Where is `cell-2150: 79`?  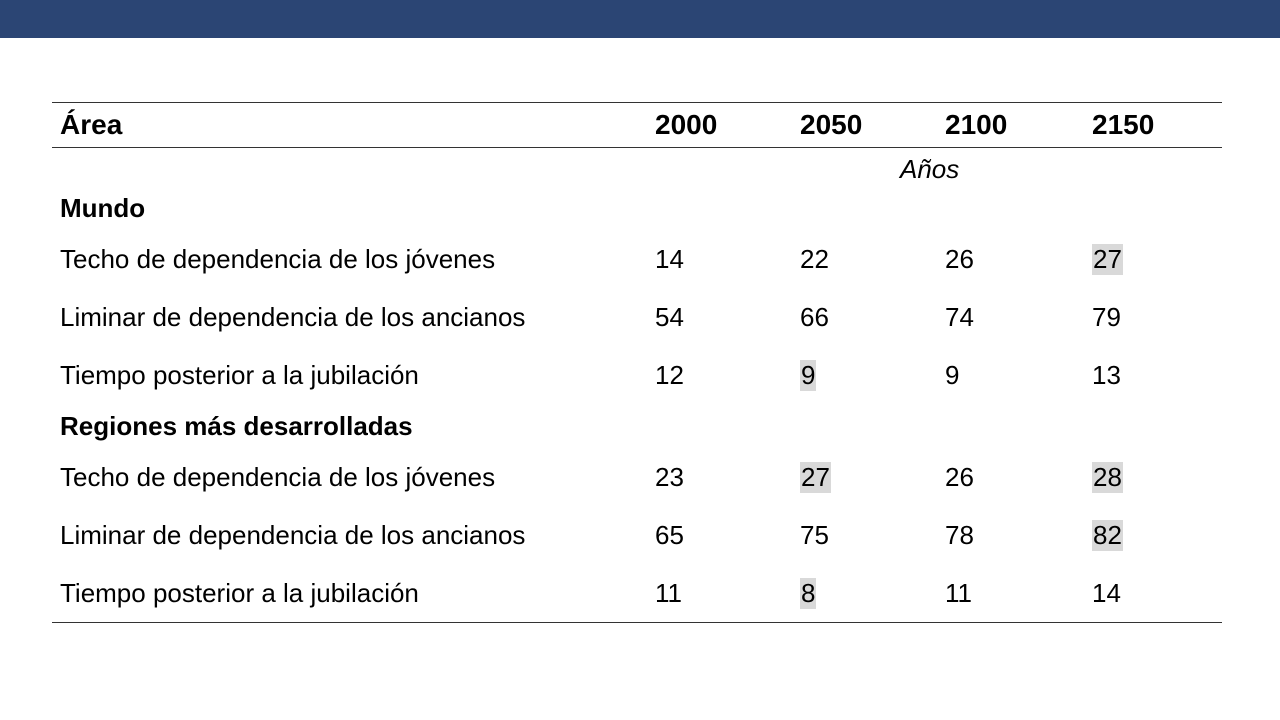 cell-2150: 79 is located at coordinates (1106, 316).